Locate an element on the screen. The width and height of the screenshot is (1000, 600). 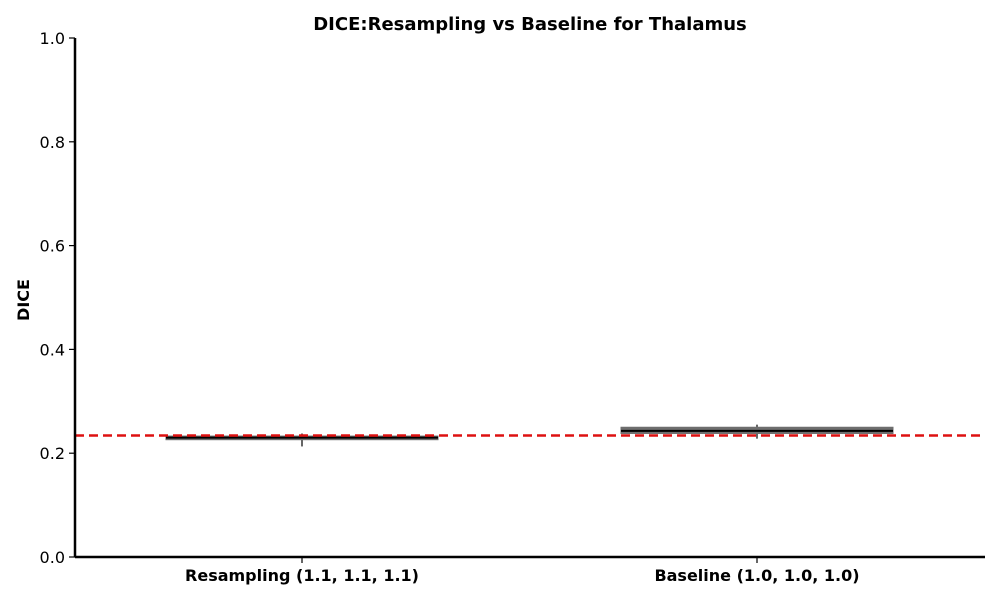
x-tick-label: Resampling (1.1, 1.1, 1.1) is located at coordinates (302, 575).